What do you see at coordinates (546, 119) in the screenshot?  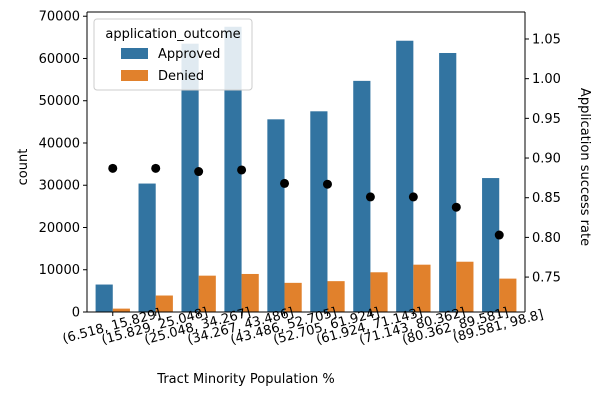 I see `y-right-tick-label-4: 0.95` at bounding box center [546, 119].